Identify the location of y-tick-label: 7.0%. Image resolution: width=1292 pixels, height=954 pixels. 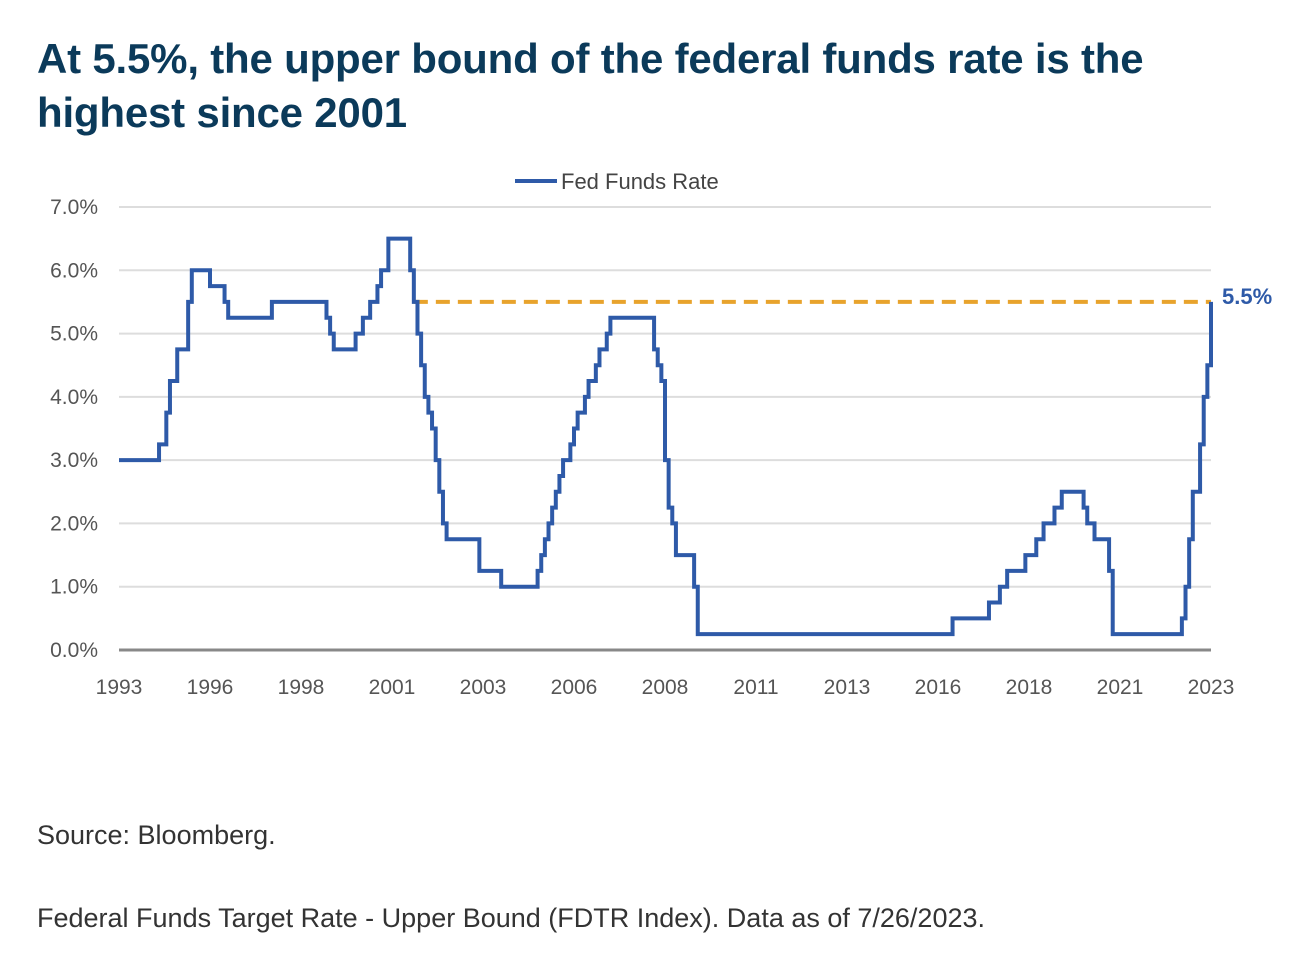
(74, 207).